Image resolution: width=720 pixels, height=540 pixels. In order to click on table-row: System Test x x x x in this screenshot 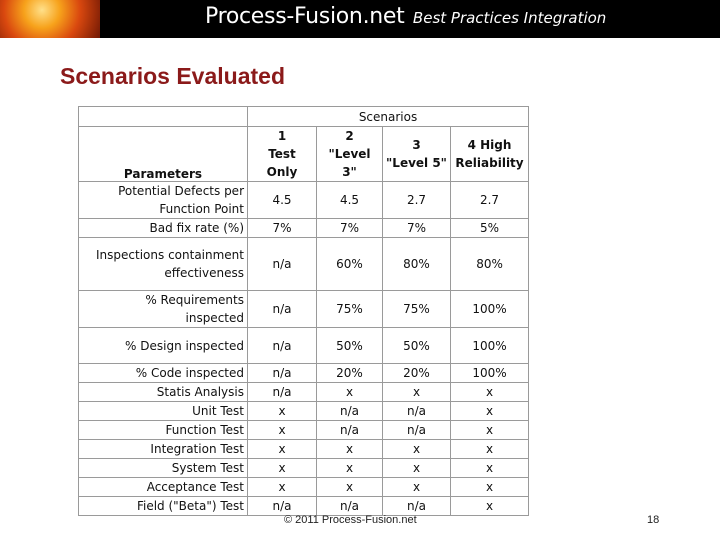, I will do `click(304, 468)`.